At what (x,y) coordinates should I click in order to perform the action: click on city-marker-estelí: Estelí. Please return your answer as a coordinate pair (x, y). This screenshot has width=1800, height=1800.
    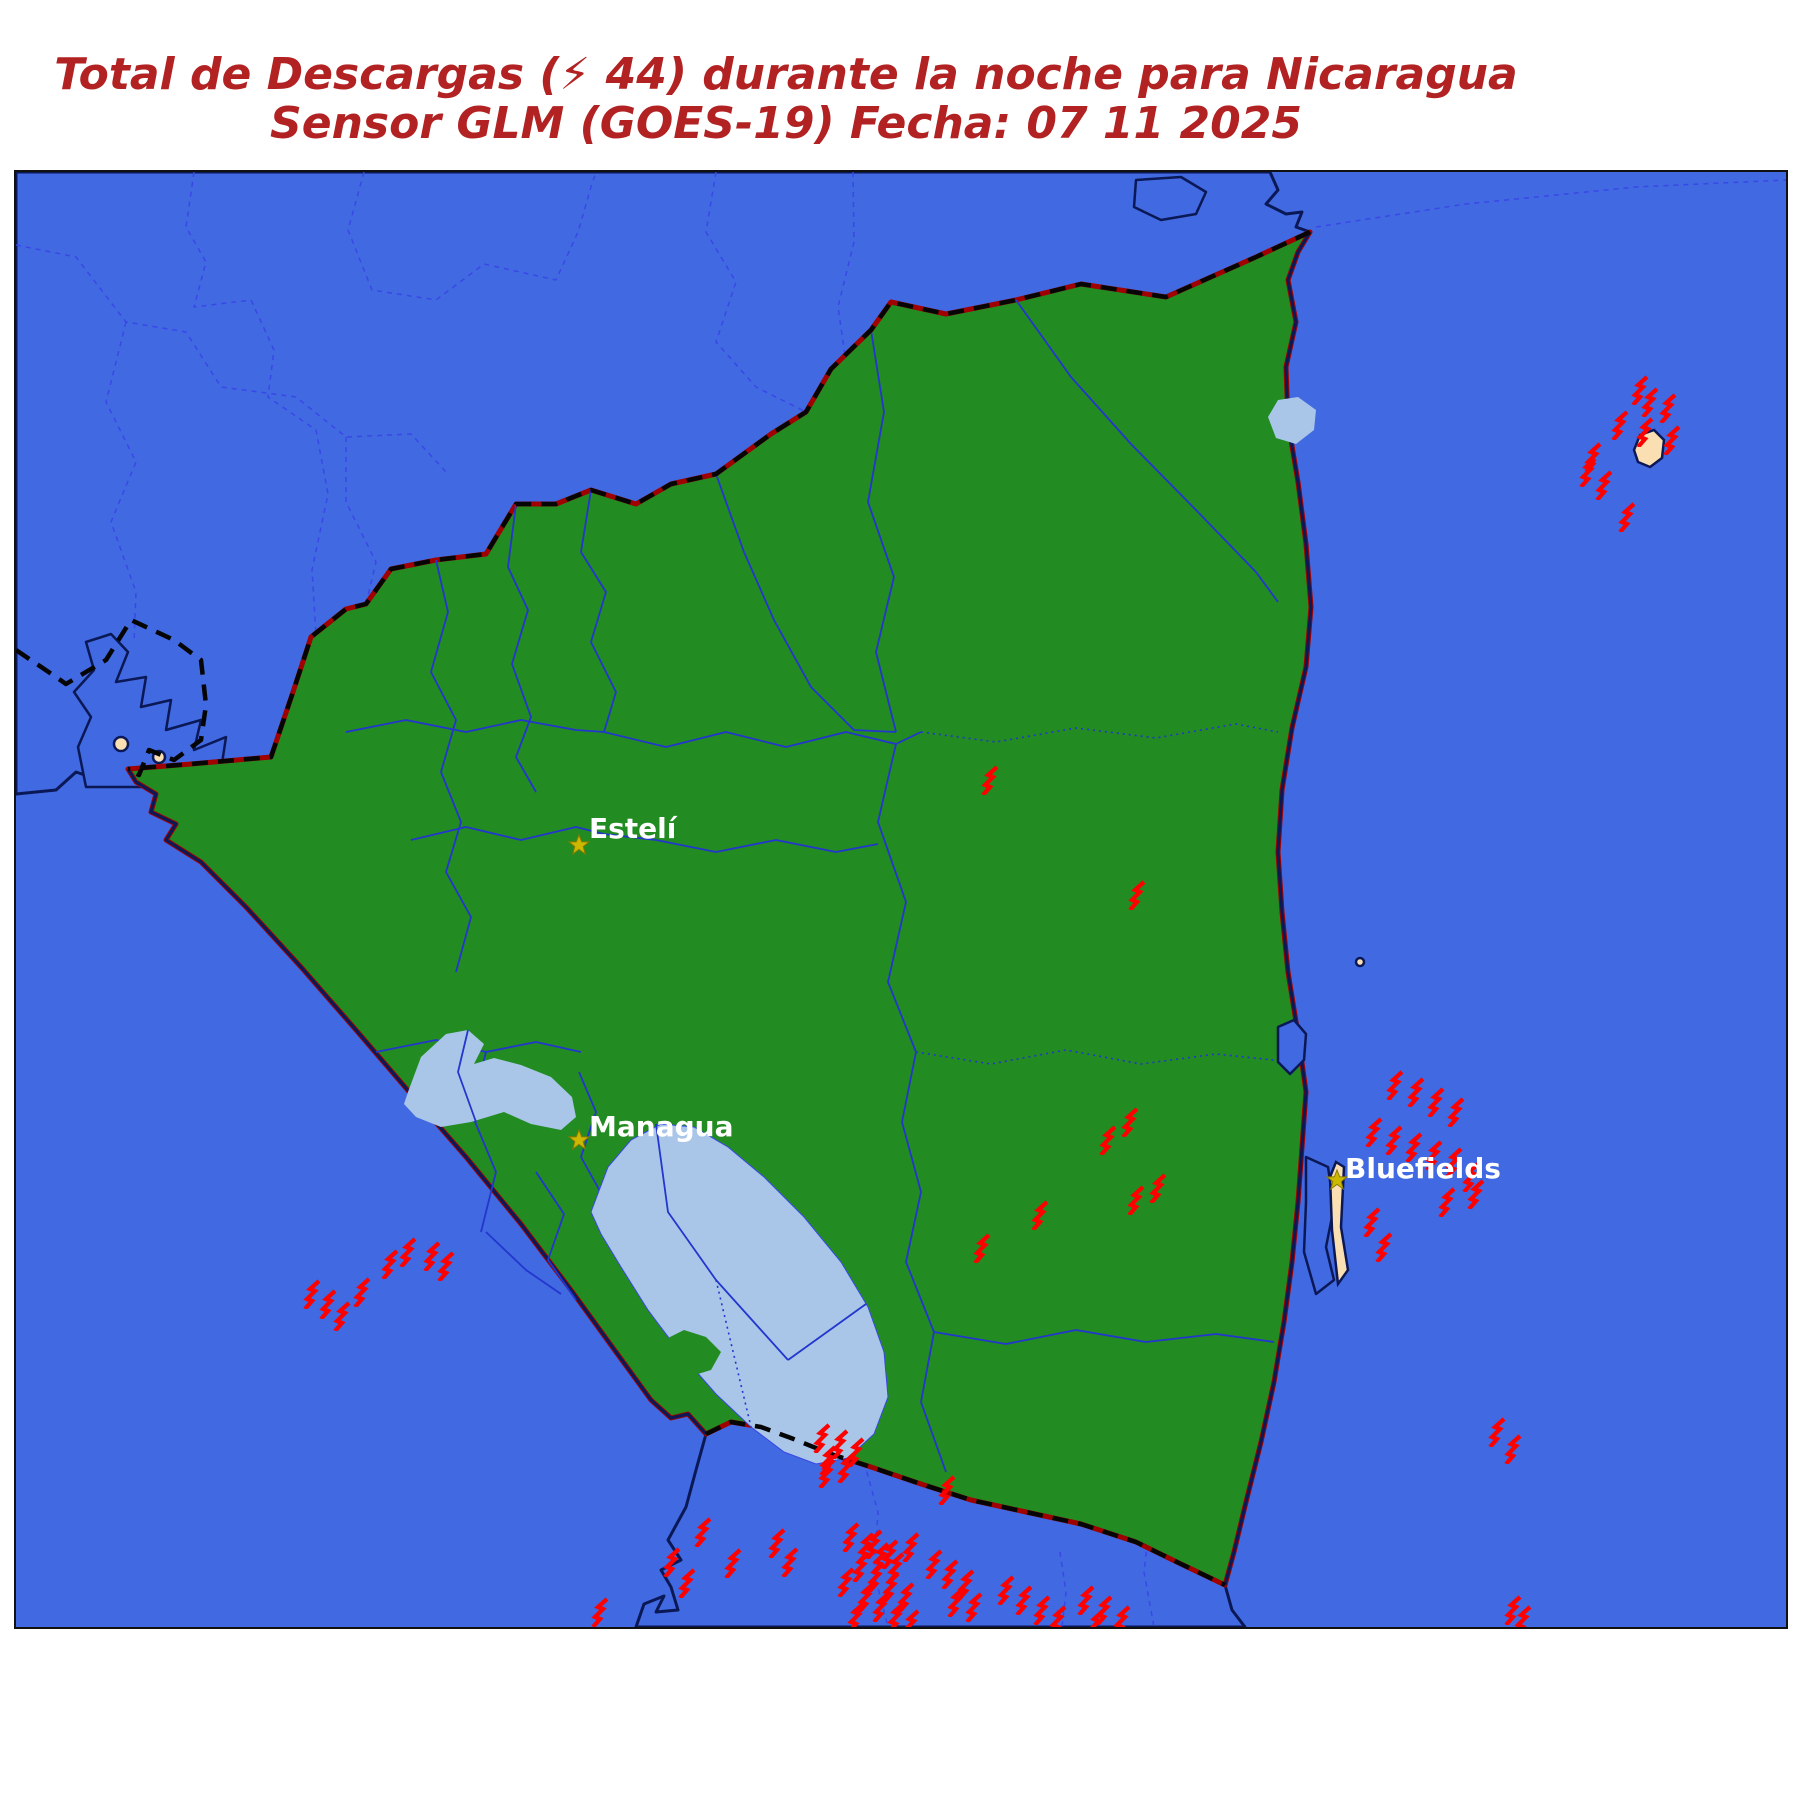
    Looking at the image, I should click on (622, 834).